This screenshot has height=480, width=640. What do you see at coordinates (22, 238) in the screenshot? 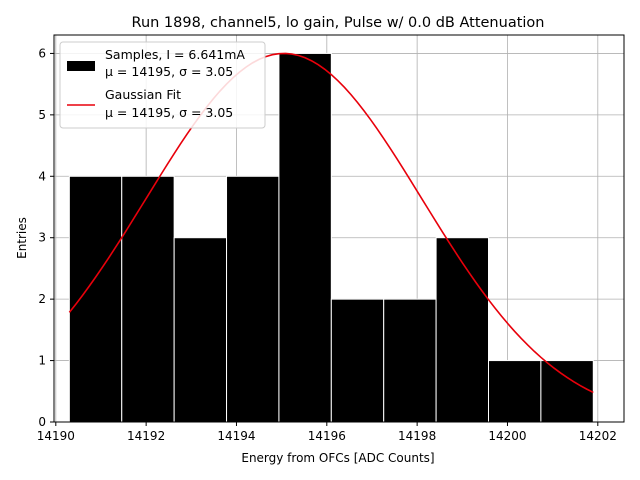
I see `y-axis-label: Entries` at bounding box center [22, 238].